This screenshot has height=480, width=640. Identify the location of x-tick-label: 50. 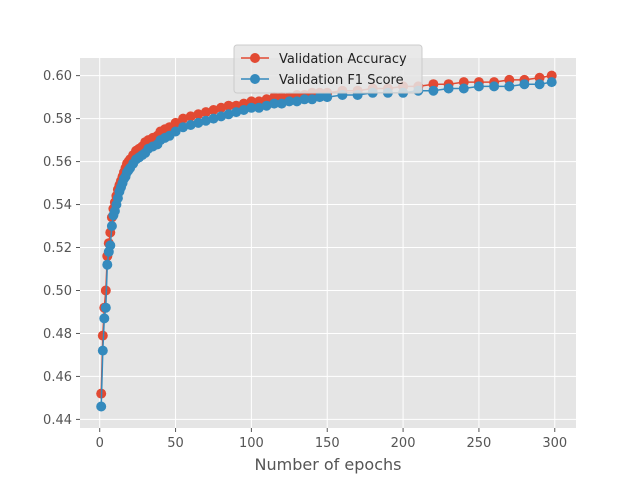
(175, 443).